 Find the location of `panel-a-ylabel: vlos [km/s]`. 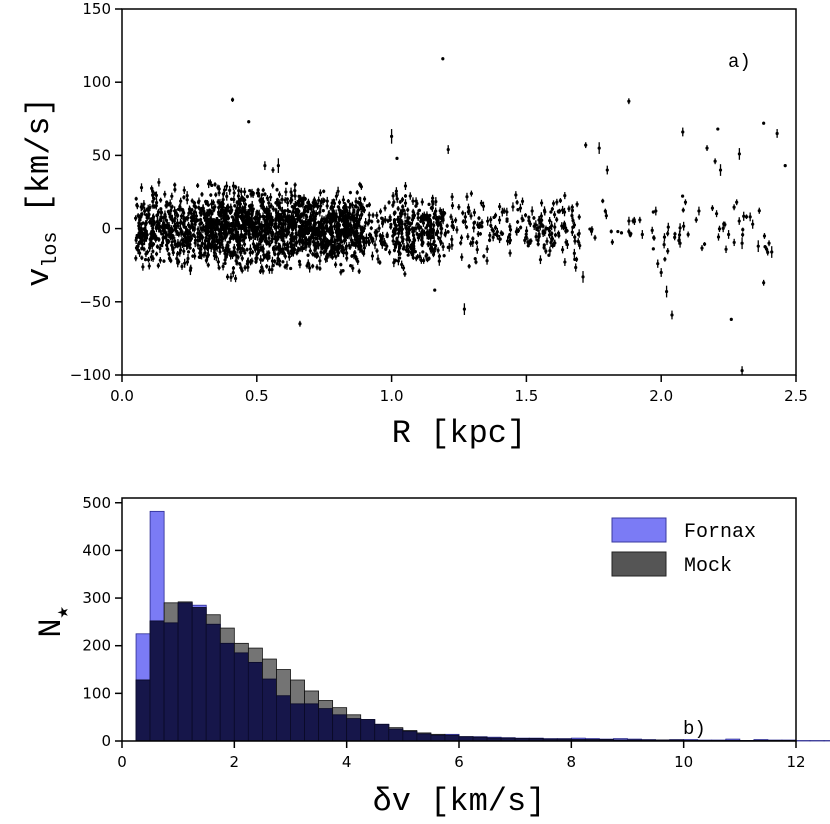

panel-a-ylabel: vlos [km/s] is located at coordinates (42, 192).